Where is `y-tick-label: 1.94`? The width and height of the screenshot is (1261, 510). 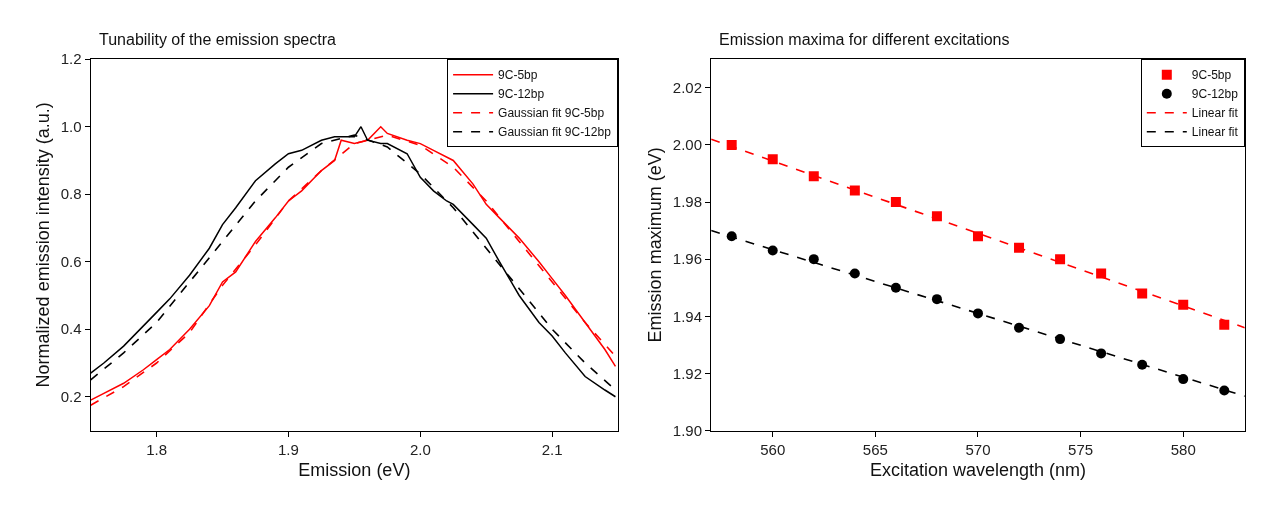 y-tick-label: 1.94 is located at coordinates (687, 316).